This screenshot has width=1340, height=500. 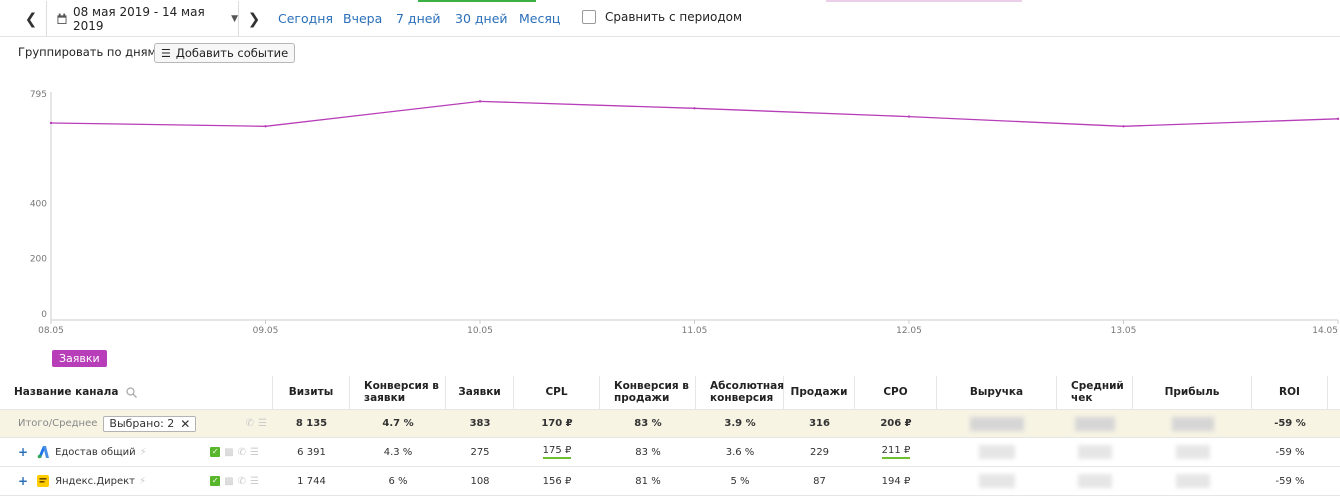 What do you see at coordinates (909, 331) in the screenshot?
I see `x-tick-label: 12.05` at bounding box center [909, 331].